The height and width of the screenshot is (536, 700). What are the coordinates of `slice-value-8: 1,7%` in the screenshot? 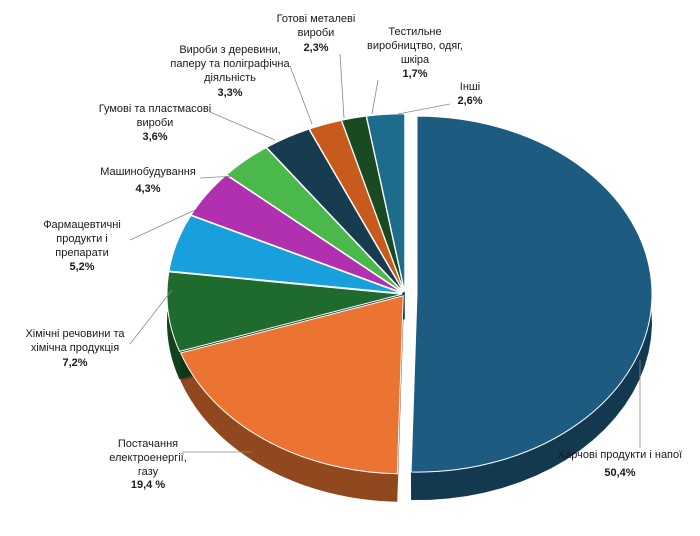 It's located at (414, 74).